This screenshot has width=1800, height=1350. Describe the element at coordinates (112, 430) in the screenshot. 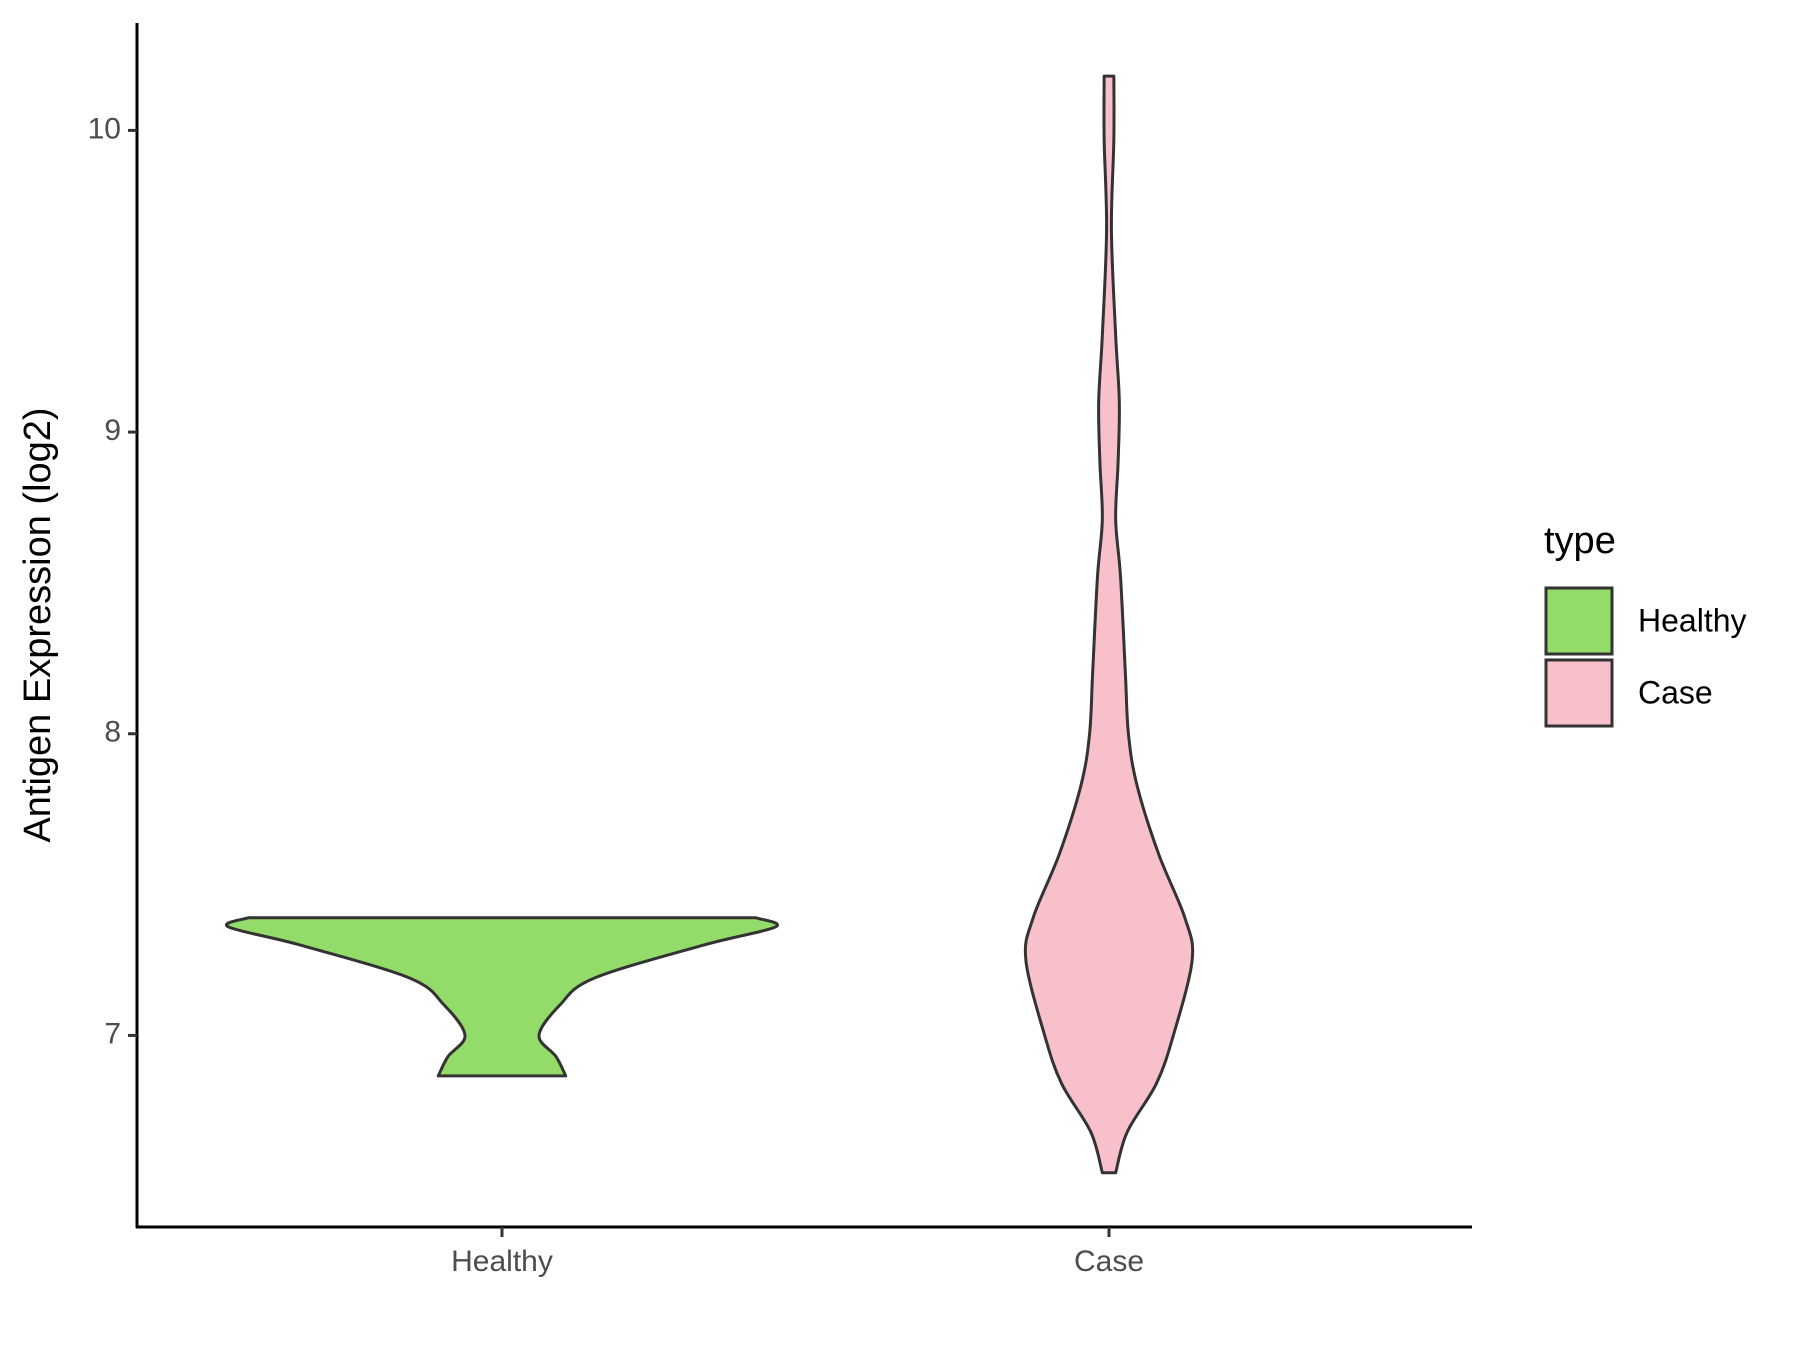

I see `y-tick-label: 9` at that location.